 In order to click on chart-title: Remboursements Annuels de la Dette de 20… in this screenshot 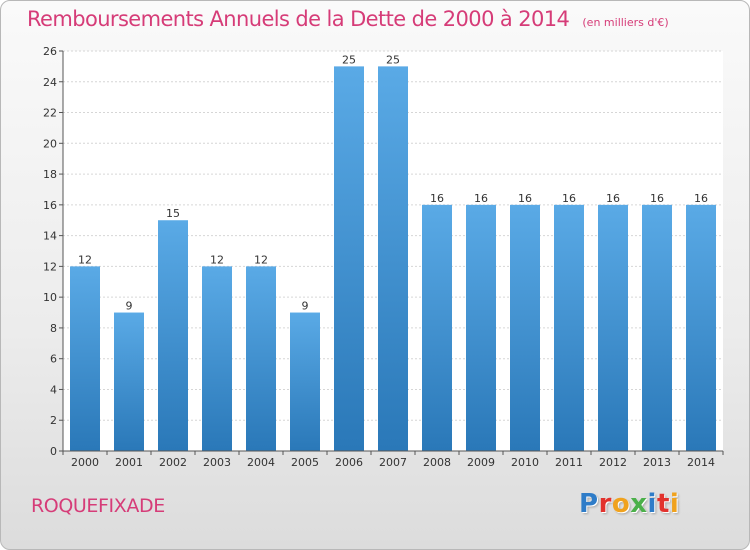, I will do `click(298, 19)`.